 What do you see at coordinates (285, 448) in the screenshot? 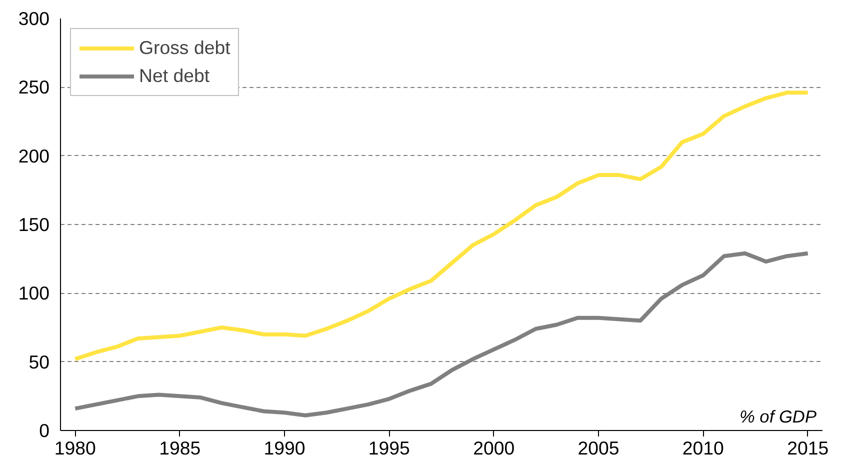
I see `x-tick-label: 1990` at bounding box center [285, 448].